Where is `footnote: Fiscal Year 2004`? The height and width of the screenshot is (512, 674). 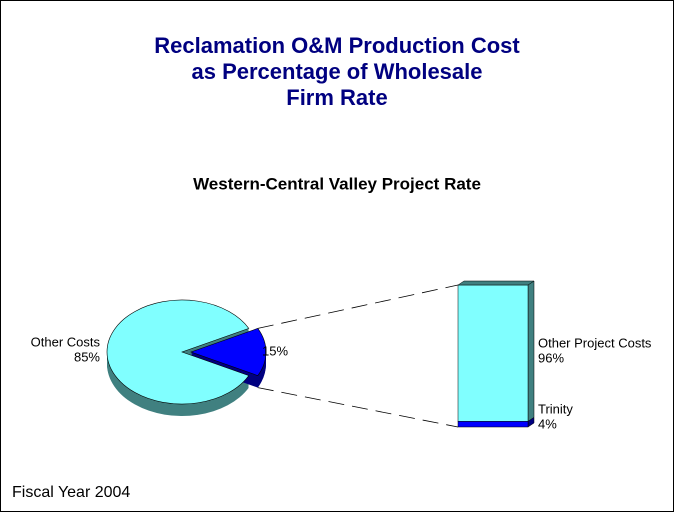 footnote: Fiscal Year 2004 is located at coordinates (71, 492).